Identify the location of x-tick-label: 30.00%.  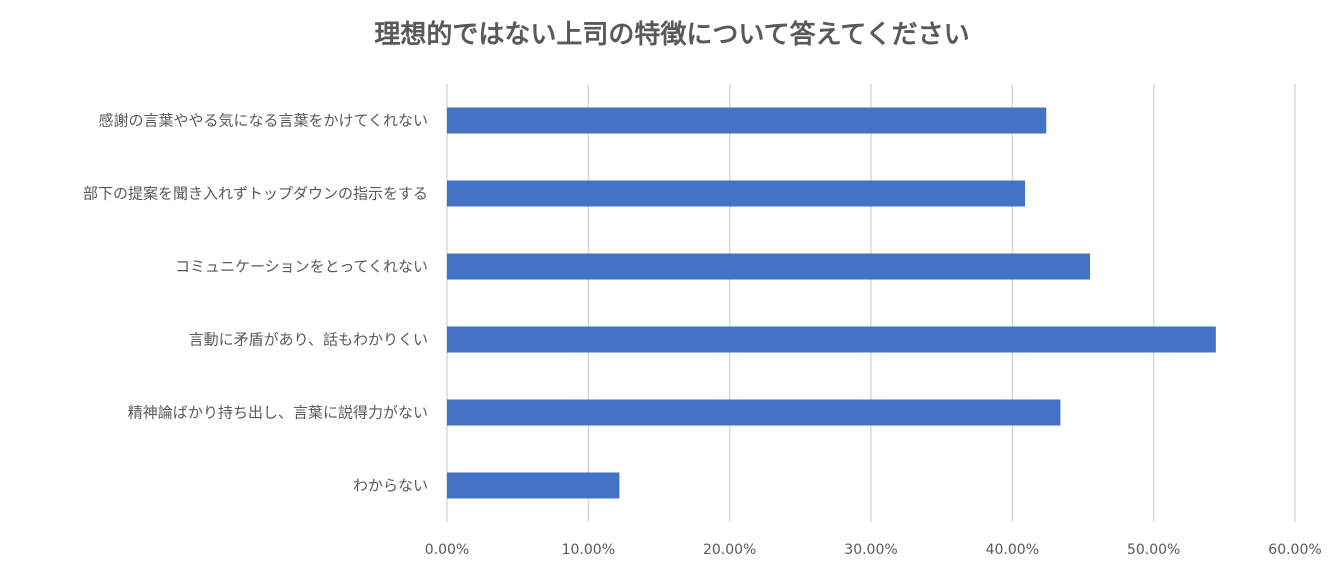
(870, 550).